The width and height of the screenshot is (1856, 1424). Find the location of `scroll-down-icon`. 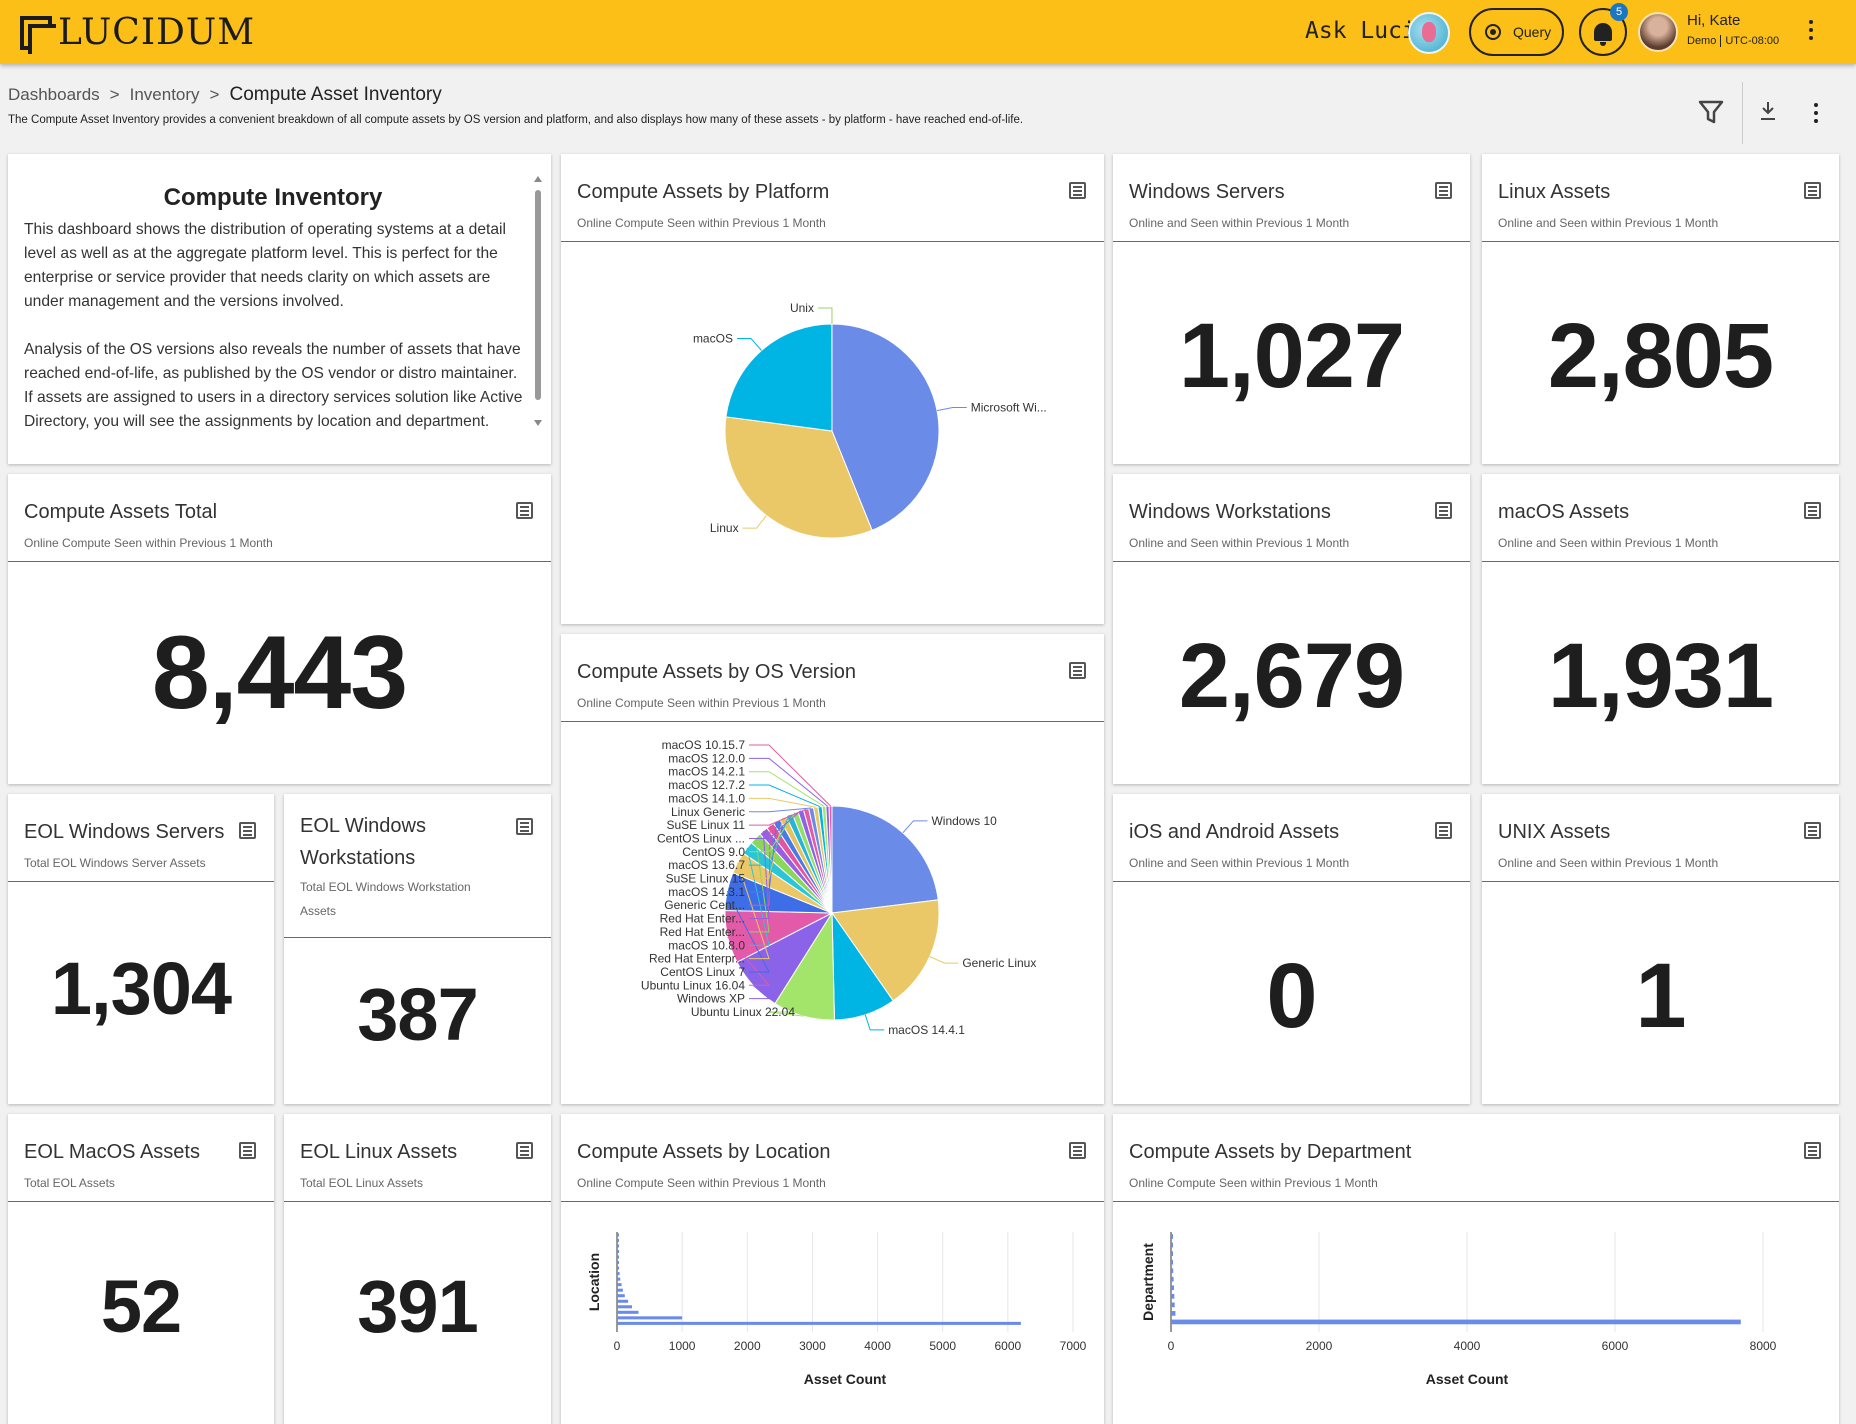

scroll-down-icon is located at coordinates (538, 423).